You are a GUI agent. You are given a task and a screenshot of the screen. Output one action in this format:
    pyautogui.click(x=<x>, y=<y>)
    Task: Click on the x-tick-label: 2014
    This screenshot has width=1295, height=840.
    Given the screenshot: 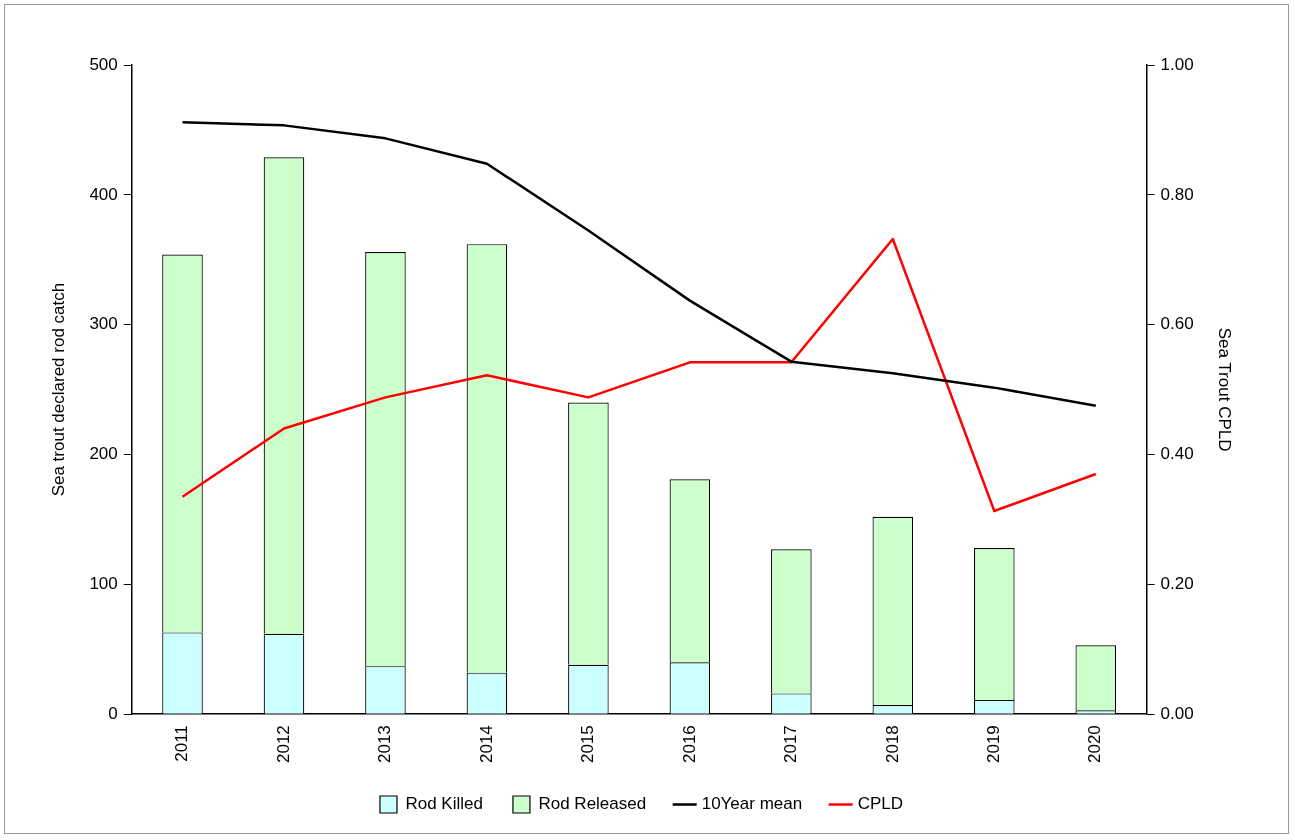 What is the action you would take?
    pyautogui.click(x=486, y=744)
    